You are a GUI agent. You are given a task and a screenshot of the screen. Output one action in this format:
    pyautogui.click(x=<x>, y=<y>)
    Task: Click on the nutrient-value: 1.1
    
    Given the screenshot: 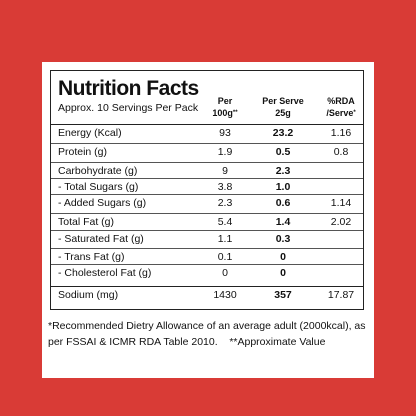 What is the action you would take?
    pyautogui.click(x=225, y=239)
    